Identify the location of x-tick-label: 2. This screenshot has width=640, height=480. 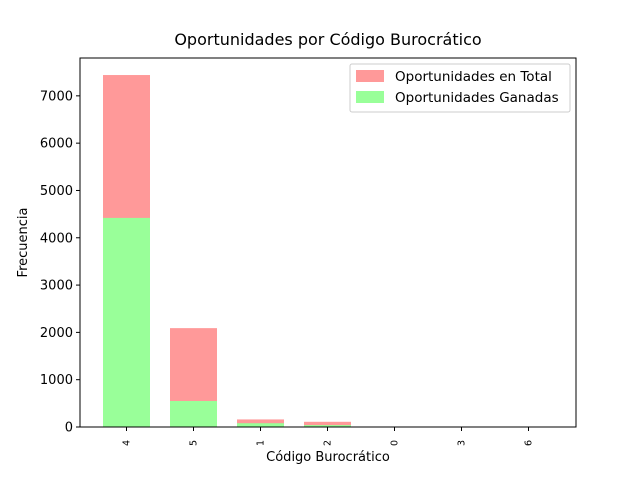
(328, 443).